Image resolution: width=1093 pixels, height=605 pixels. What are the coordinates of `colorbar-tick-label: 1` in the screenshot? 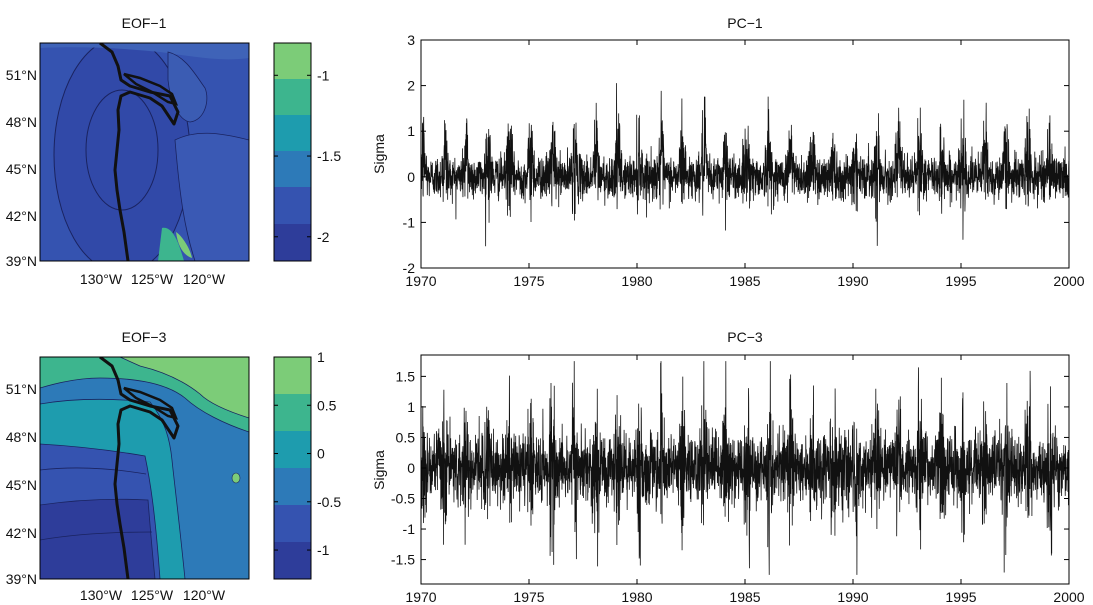 It's located at (321, 357).